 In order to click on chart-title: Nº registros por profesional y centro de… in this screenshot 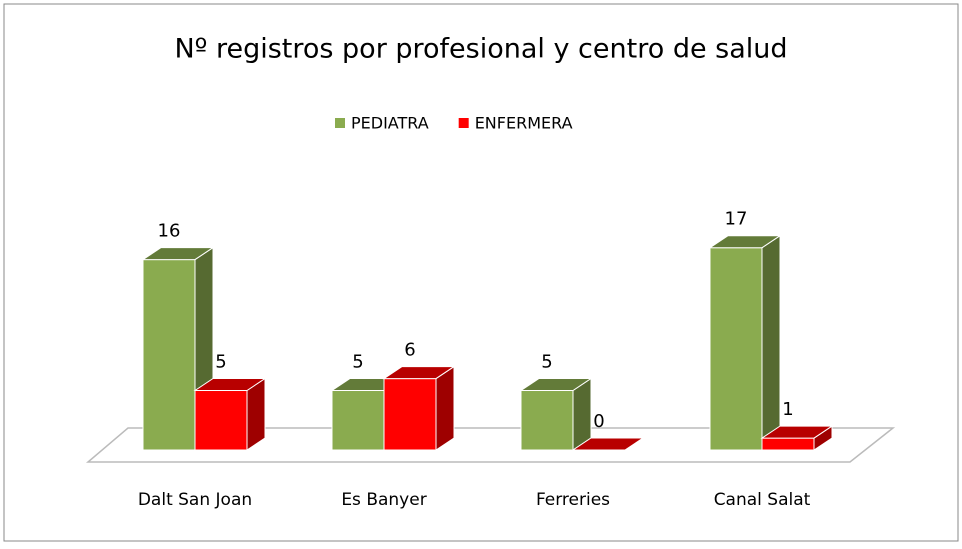, I will do `click(480, 49)`.